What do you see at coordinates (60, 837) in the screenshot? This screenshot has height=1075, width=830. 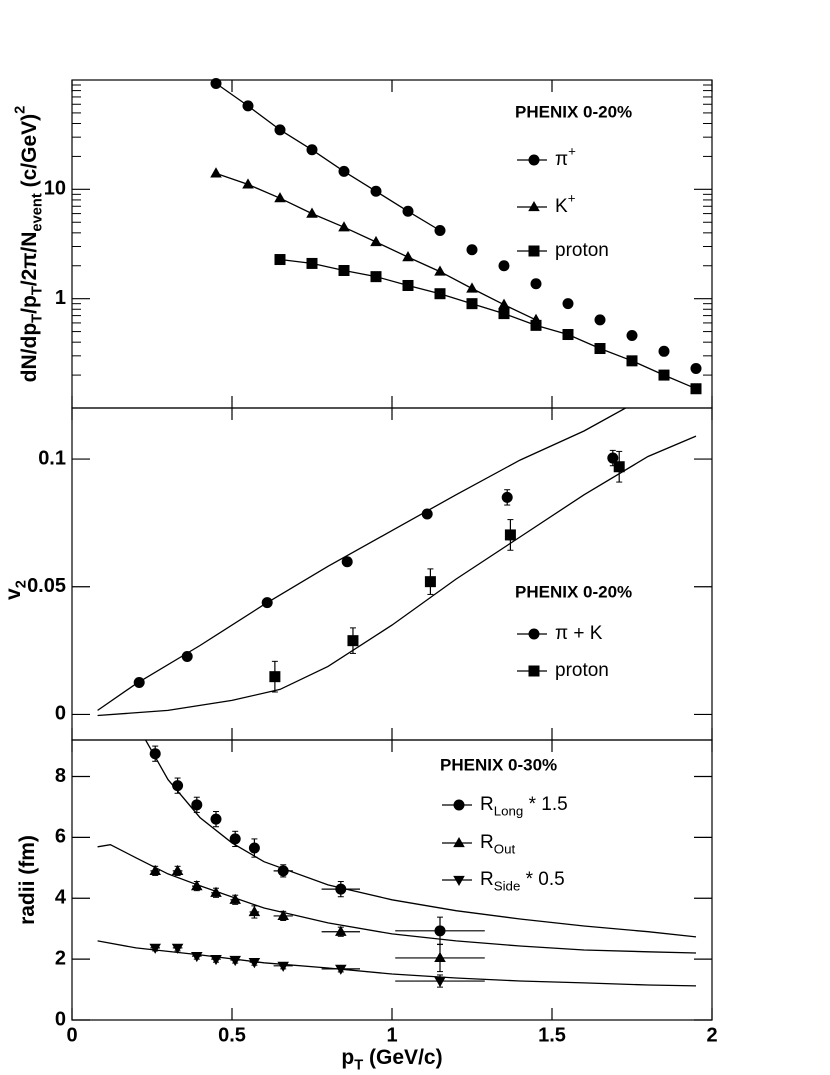 I see `y-tick-label: 6` at bounding box center [60, 837].